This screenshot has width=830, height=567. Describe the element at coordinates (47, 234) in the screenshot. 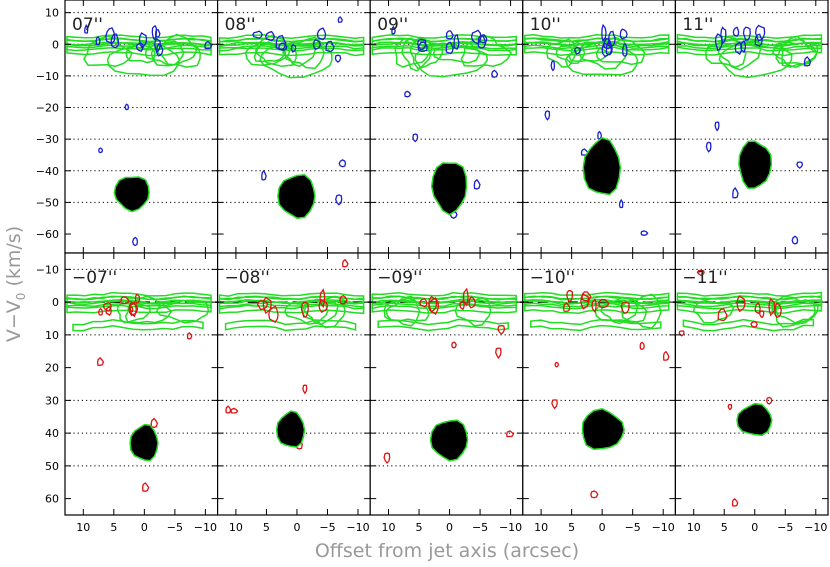

I see `y-tick-label: −60` at that location.